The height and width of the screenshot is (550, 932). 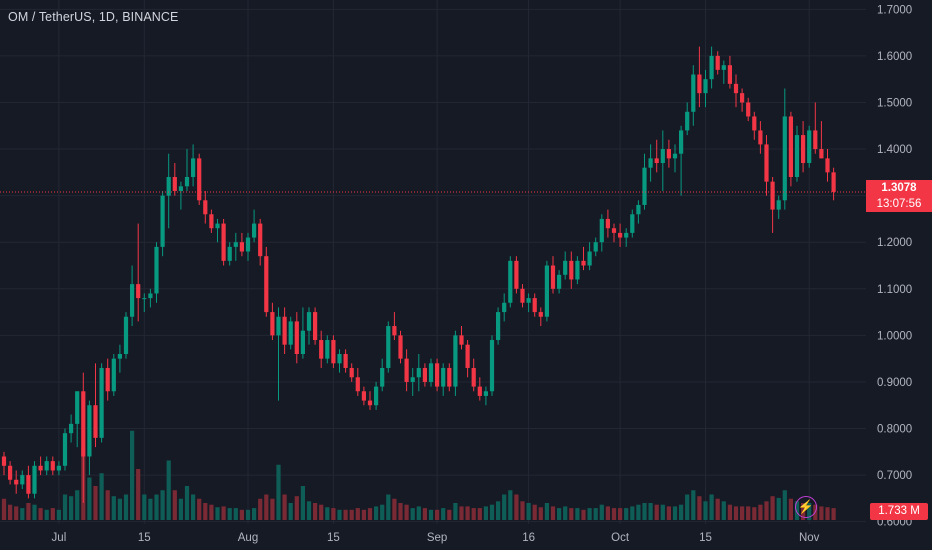 I want to click on y-tick-label: 1.1000, so click(x=894, y=290).